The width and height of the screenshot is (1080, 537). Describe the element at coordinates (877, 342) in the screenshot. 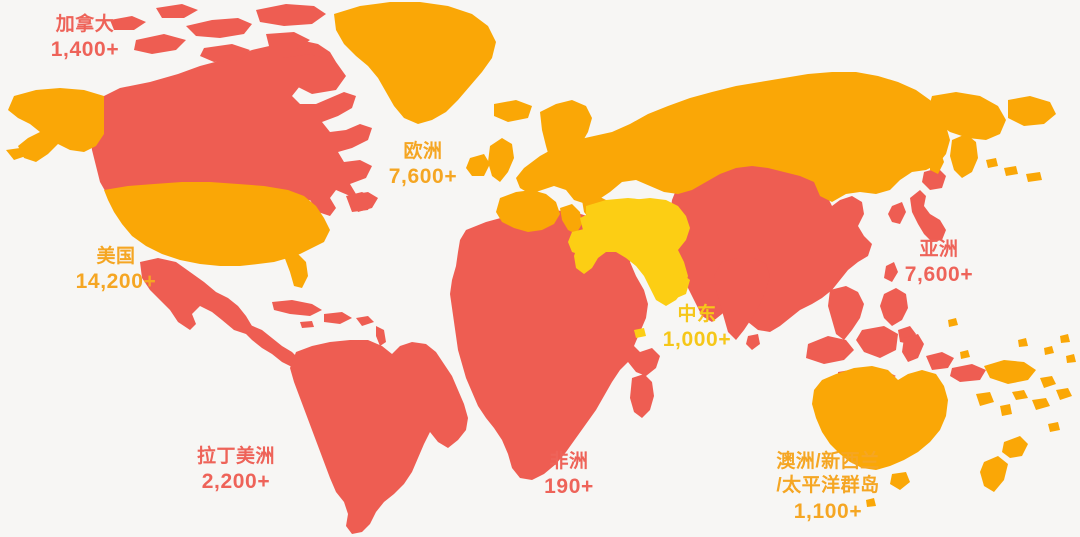

I see `region-shape-borneo` at that location.